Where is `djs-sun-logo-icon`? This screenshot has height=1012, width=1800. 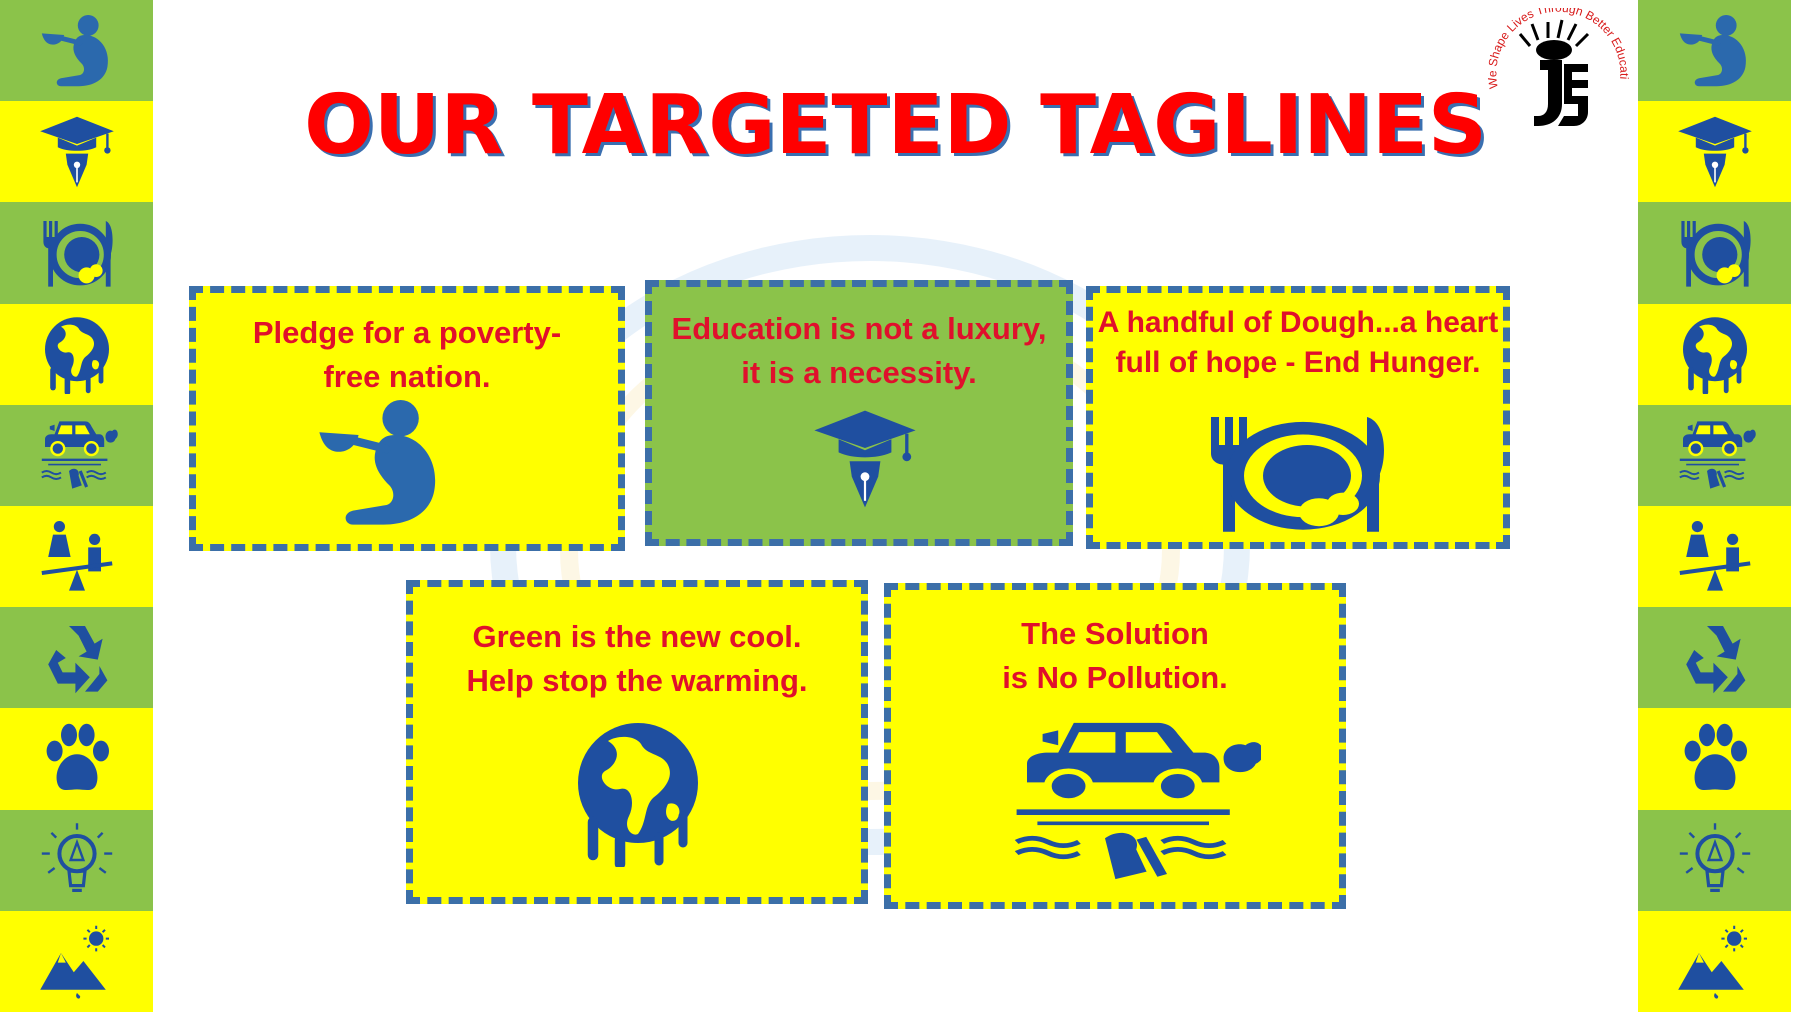
djs-sun-logo-icon is located at coordinates (1554, 73).